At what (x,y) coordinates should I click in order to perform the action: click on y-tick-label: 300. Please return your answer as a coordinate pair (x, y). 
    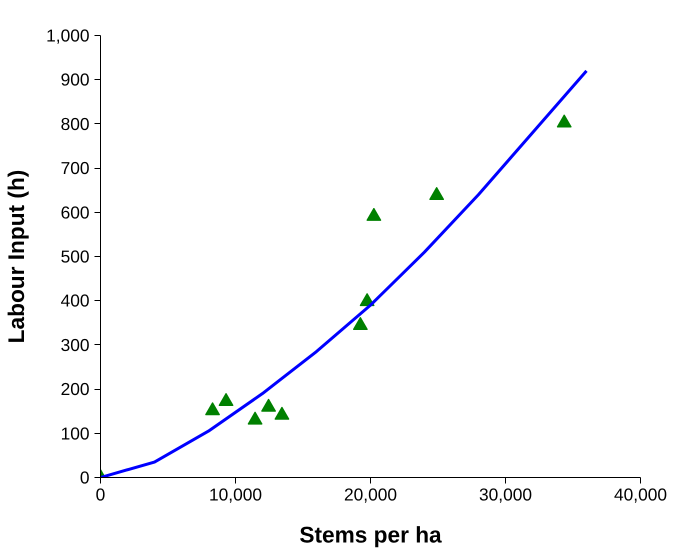
    Looking at the image, I should click on (75, 344).